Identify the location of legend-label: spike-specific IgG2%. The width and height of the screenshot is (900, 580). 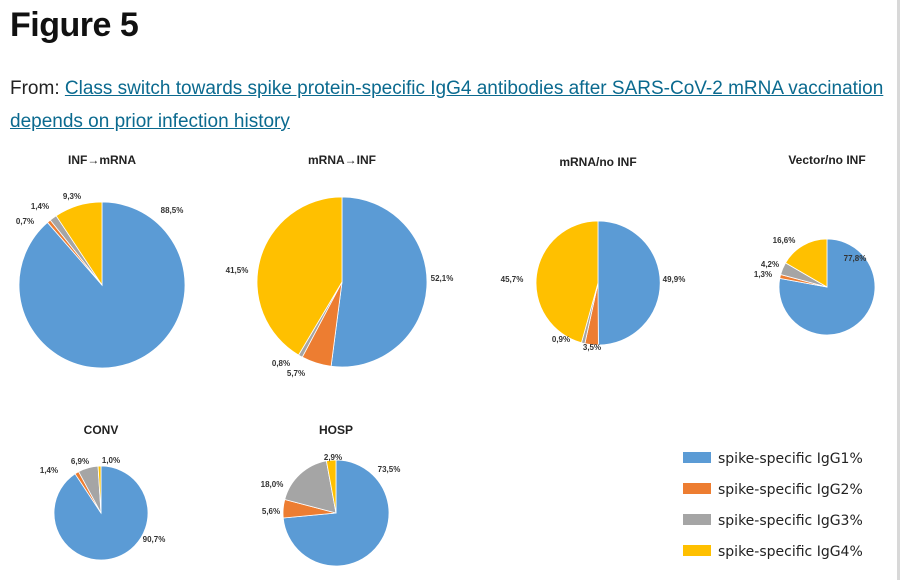
(790, 490).